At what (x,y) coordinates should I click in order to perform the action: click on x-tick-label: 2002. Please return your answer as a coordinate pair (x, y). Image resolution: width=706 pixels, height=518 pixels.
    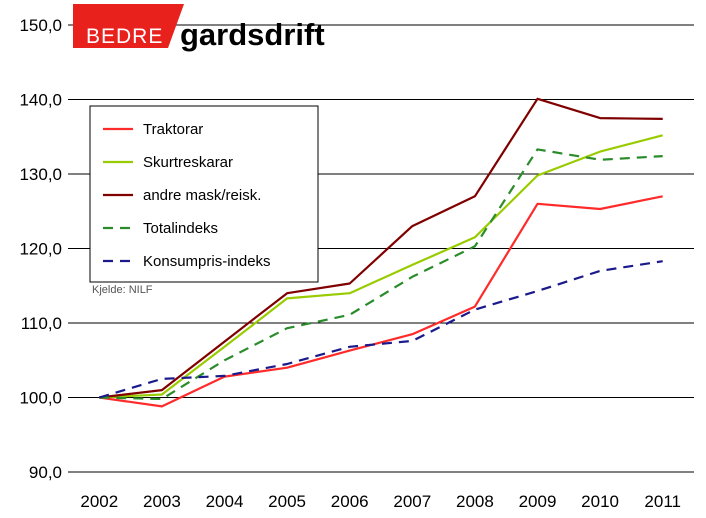
    Looking at the image, I should click on (99, 501).